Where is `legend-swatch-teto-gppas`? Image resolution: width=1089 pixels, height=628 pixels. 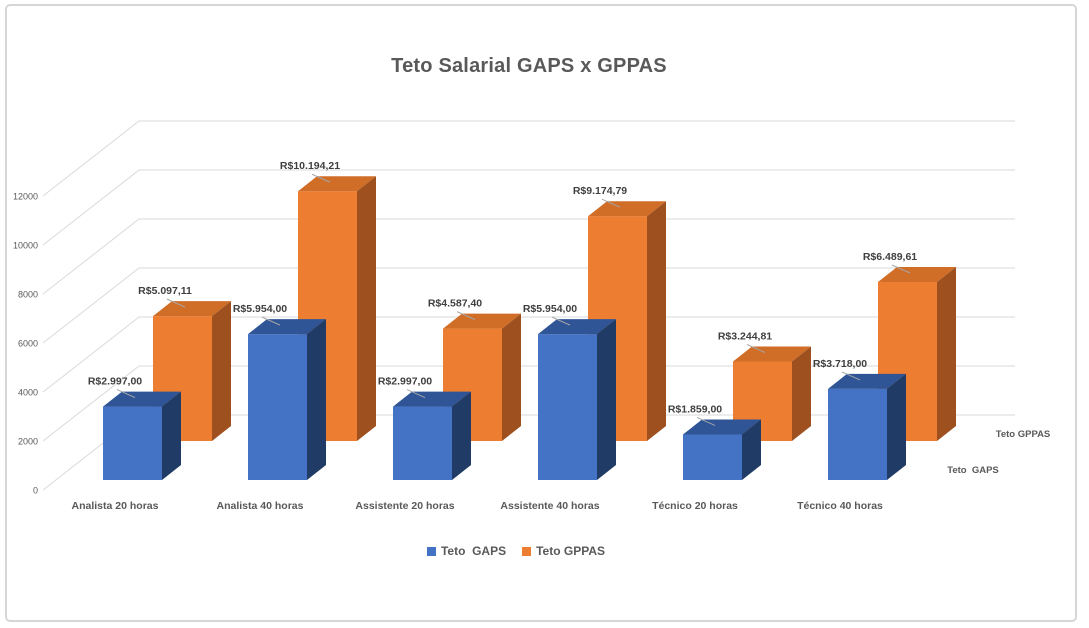 legend-swatch-teto-gppas is located at coordinates (527, 551).